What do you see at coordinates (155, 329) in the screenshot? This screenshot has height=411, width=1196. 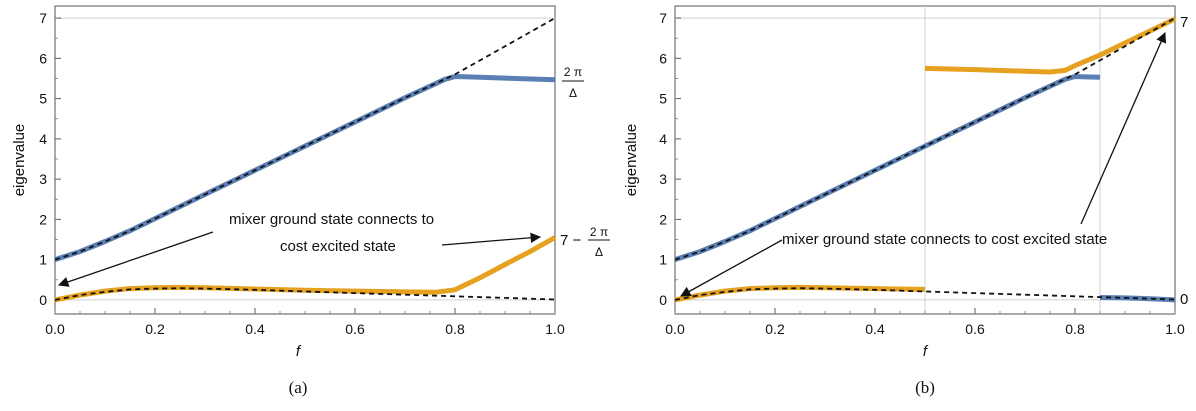 I see `panel-a-xtick-label-1: 0.2` at bounding box center [155, 329].